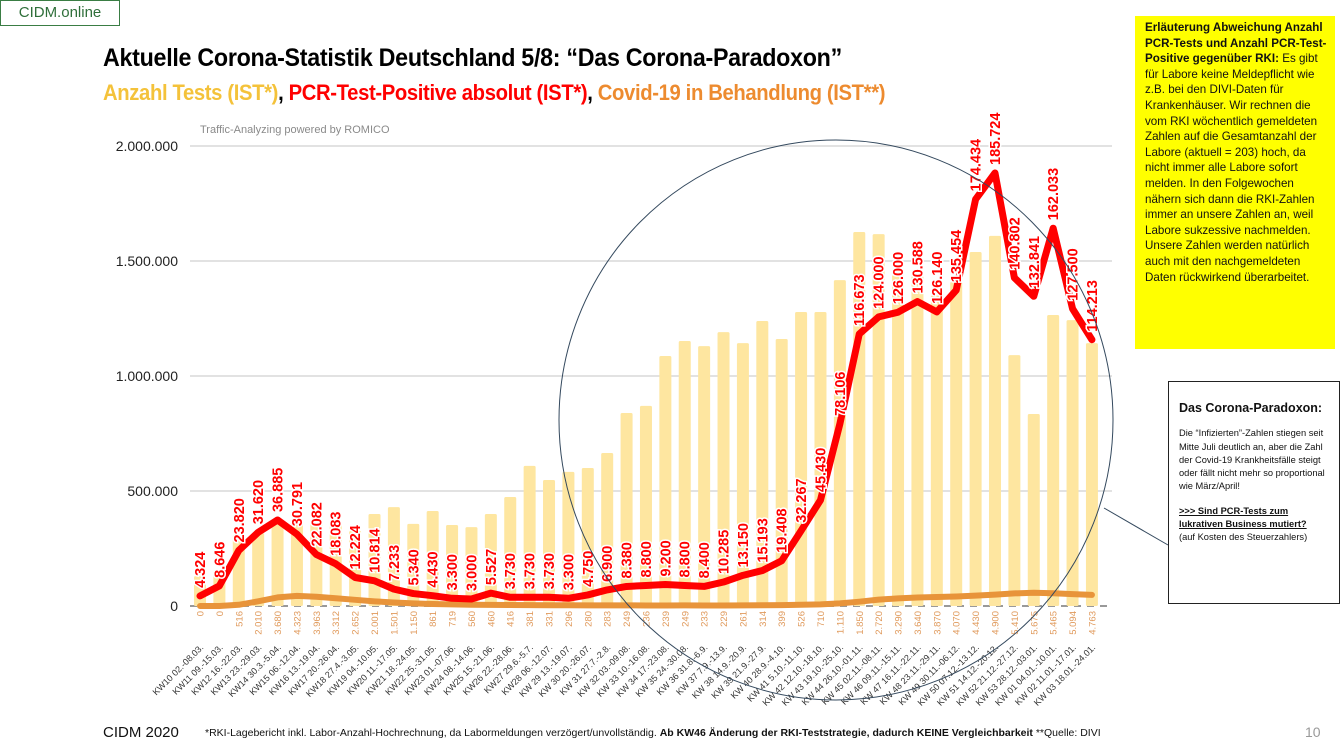  I want to click on data-label-positive: 8.800, so click(686, 559).